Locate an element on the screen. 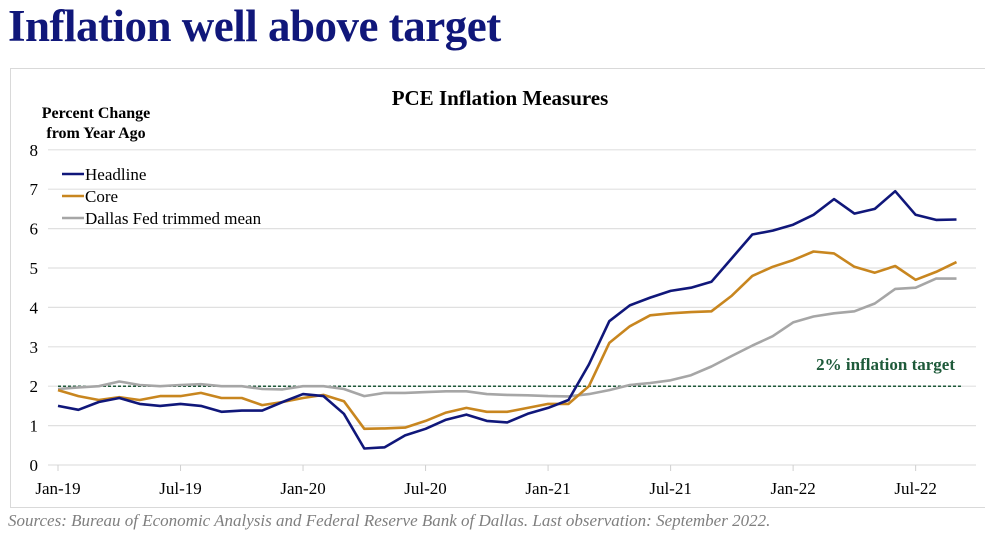 The image size is (985, 537). y-tick-label: 3 is located at coordinates (34, 347).